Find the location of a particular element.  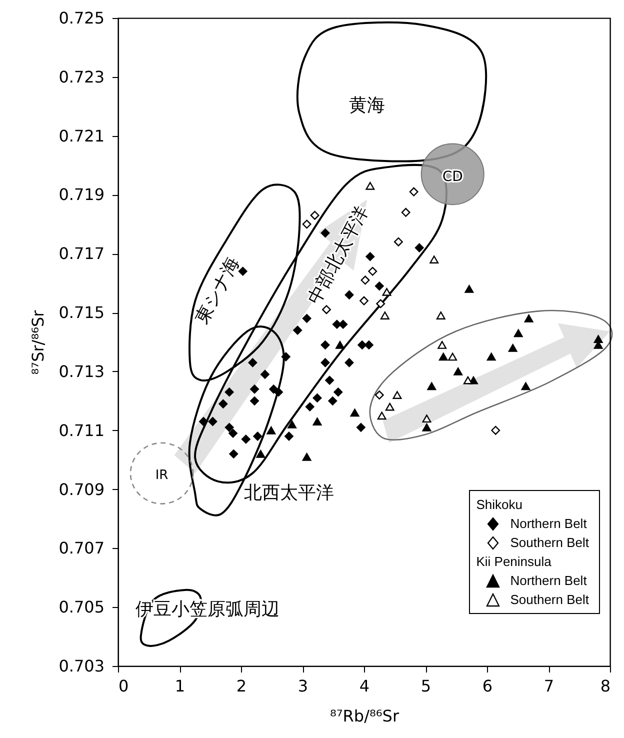

y-tick-label: 0.719 is located at coordinates (81, 194).